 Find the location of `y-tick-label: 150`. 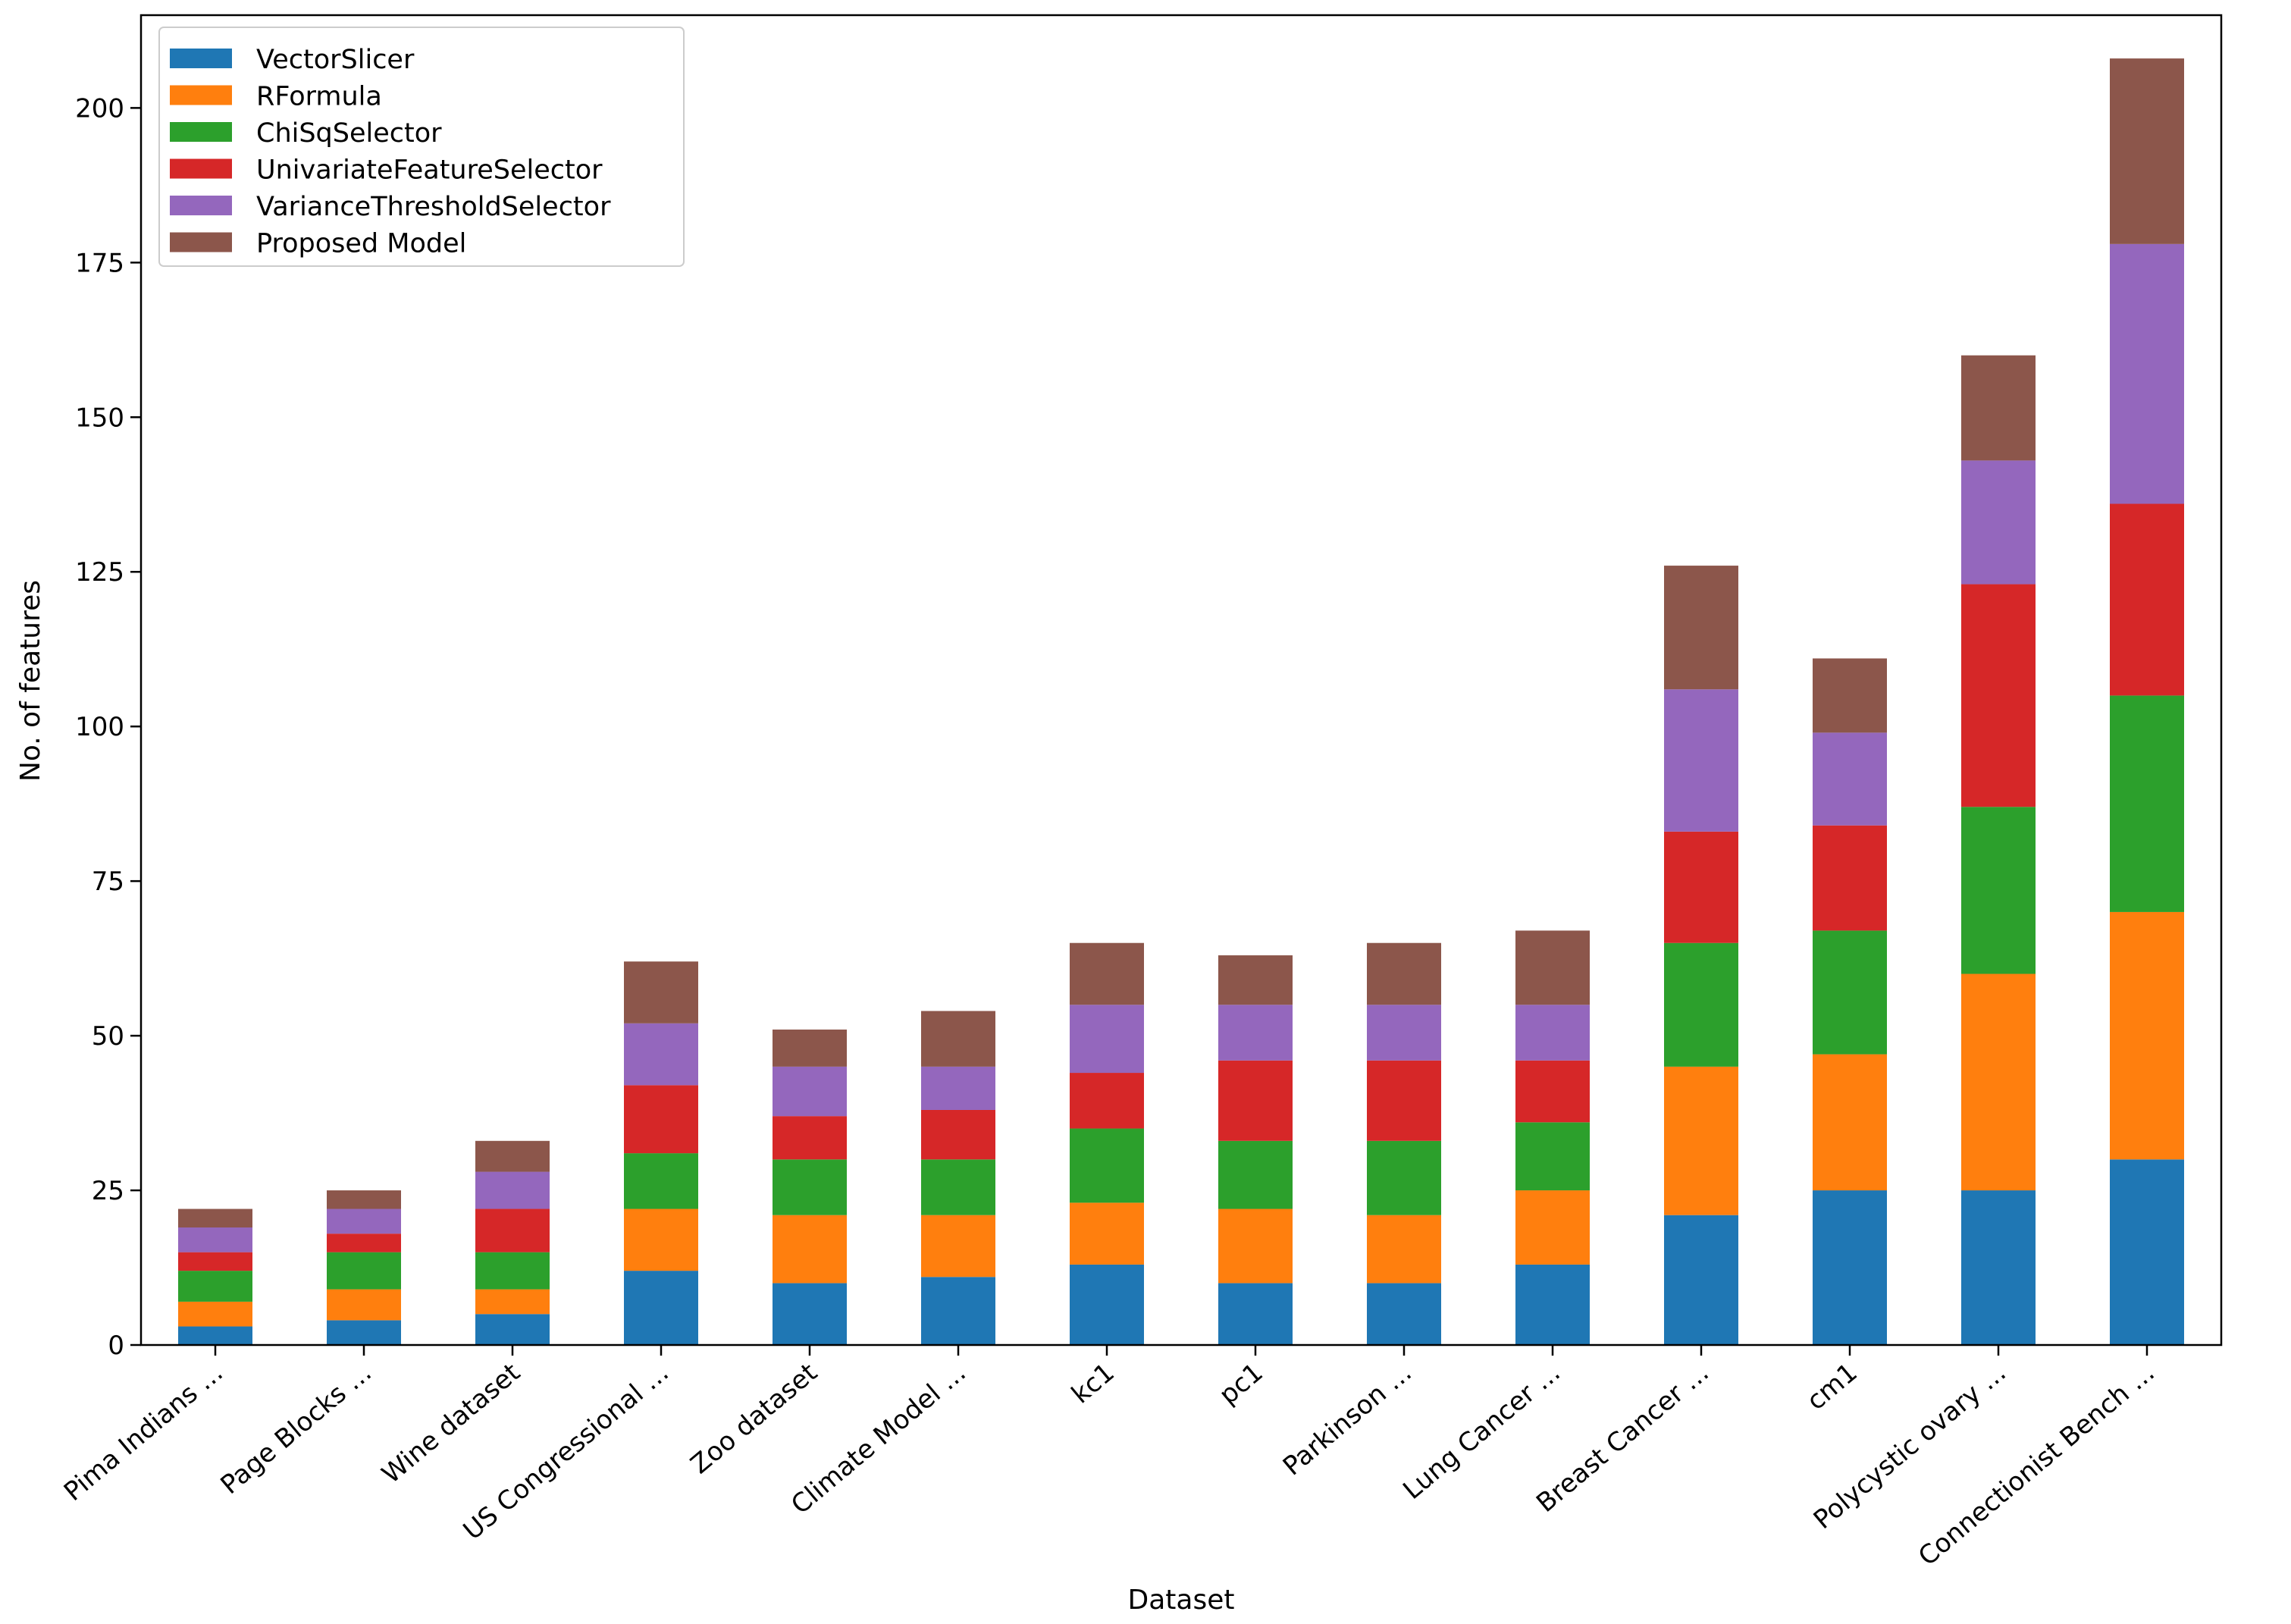

y-tick-label: 150 is located at coordinates (99, 418).